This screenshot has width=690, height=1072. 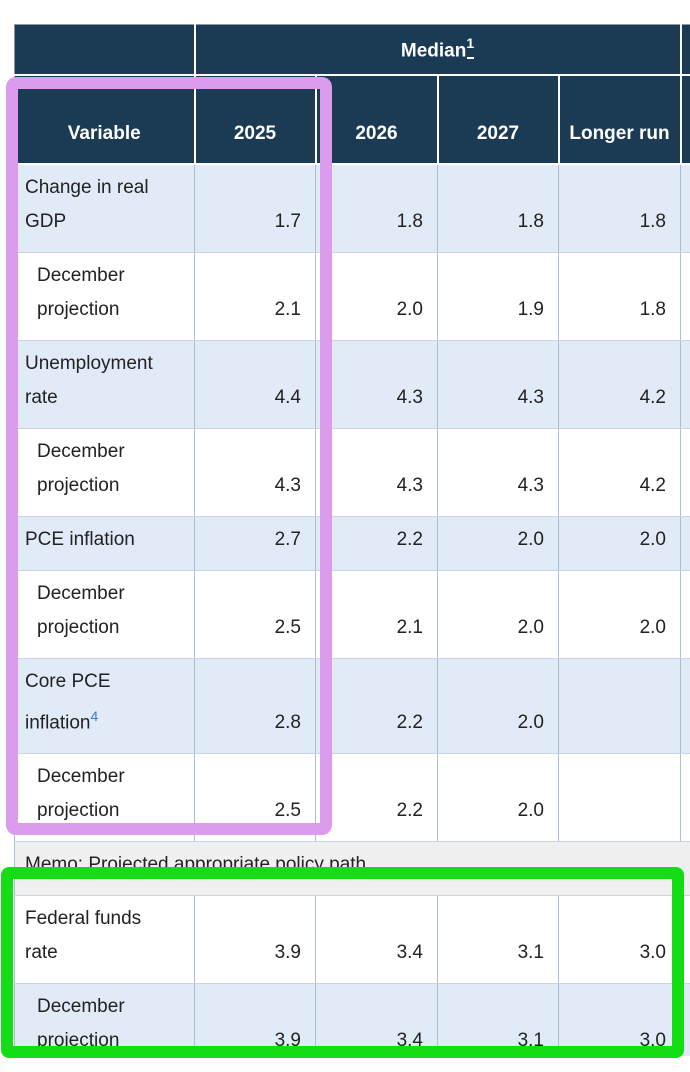 What do you see at coordinates (255, 705) in the screenshot?
I see `cell-value: 2.8` at bounding box center [255, 705].